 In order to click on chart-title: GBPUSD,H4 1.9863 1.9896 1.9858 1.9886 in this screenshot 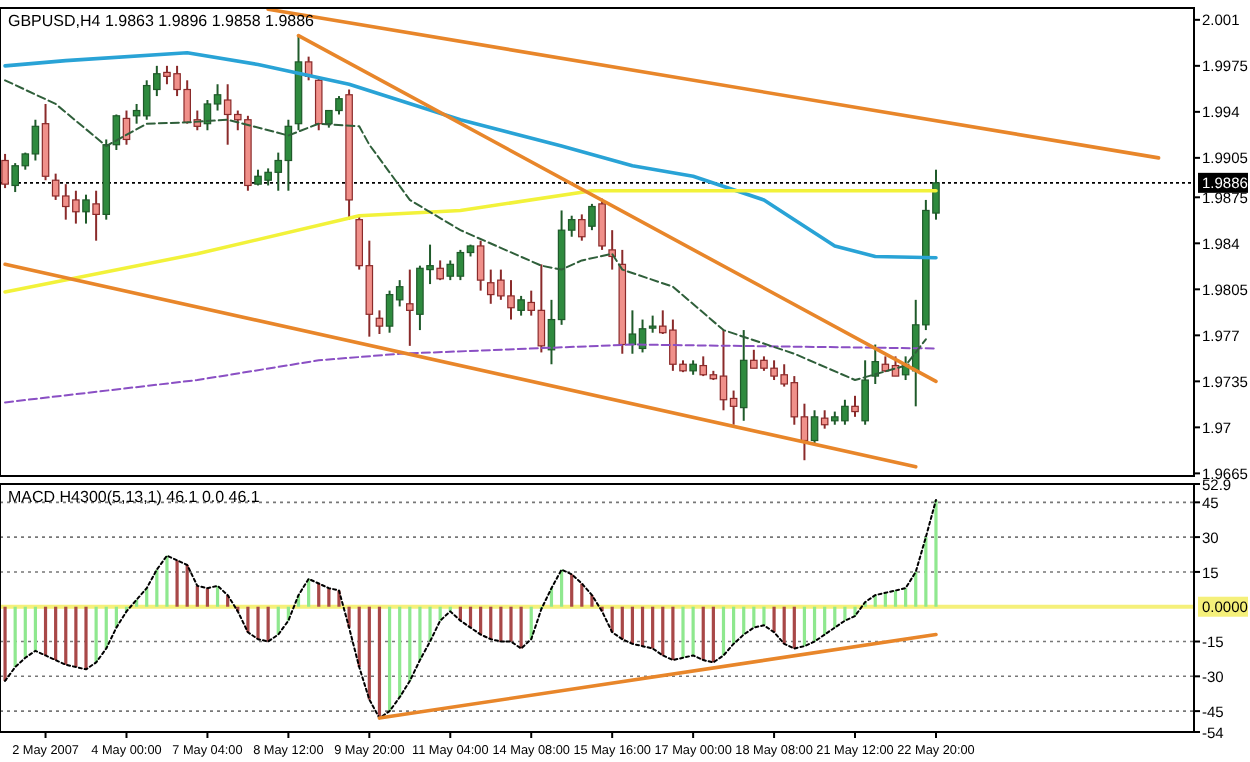, I will do `click(162, 21)`.